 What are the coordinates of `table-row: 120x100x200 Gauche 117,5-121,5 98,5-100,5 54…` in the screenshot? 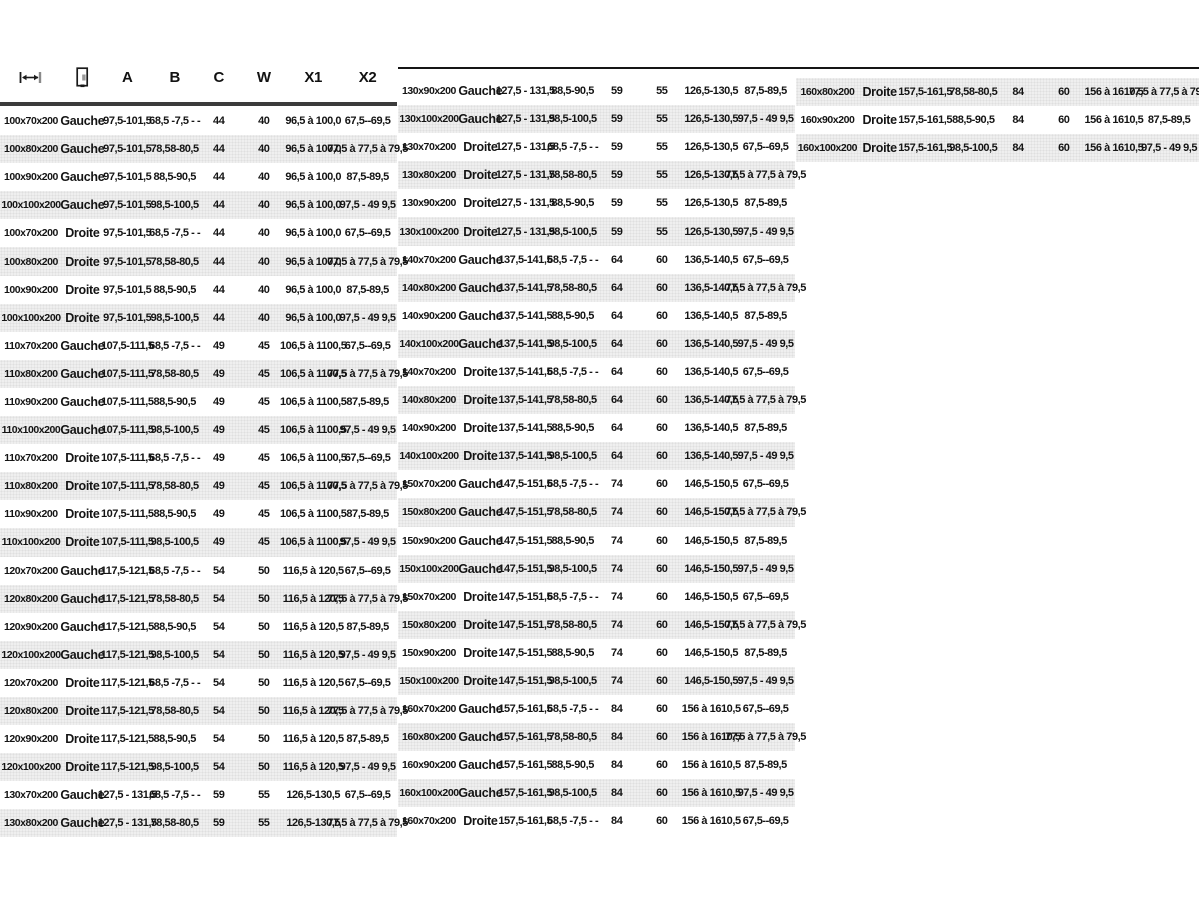 It's located at (198, 654).